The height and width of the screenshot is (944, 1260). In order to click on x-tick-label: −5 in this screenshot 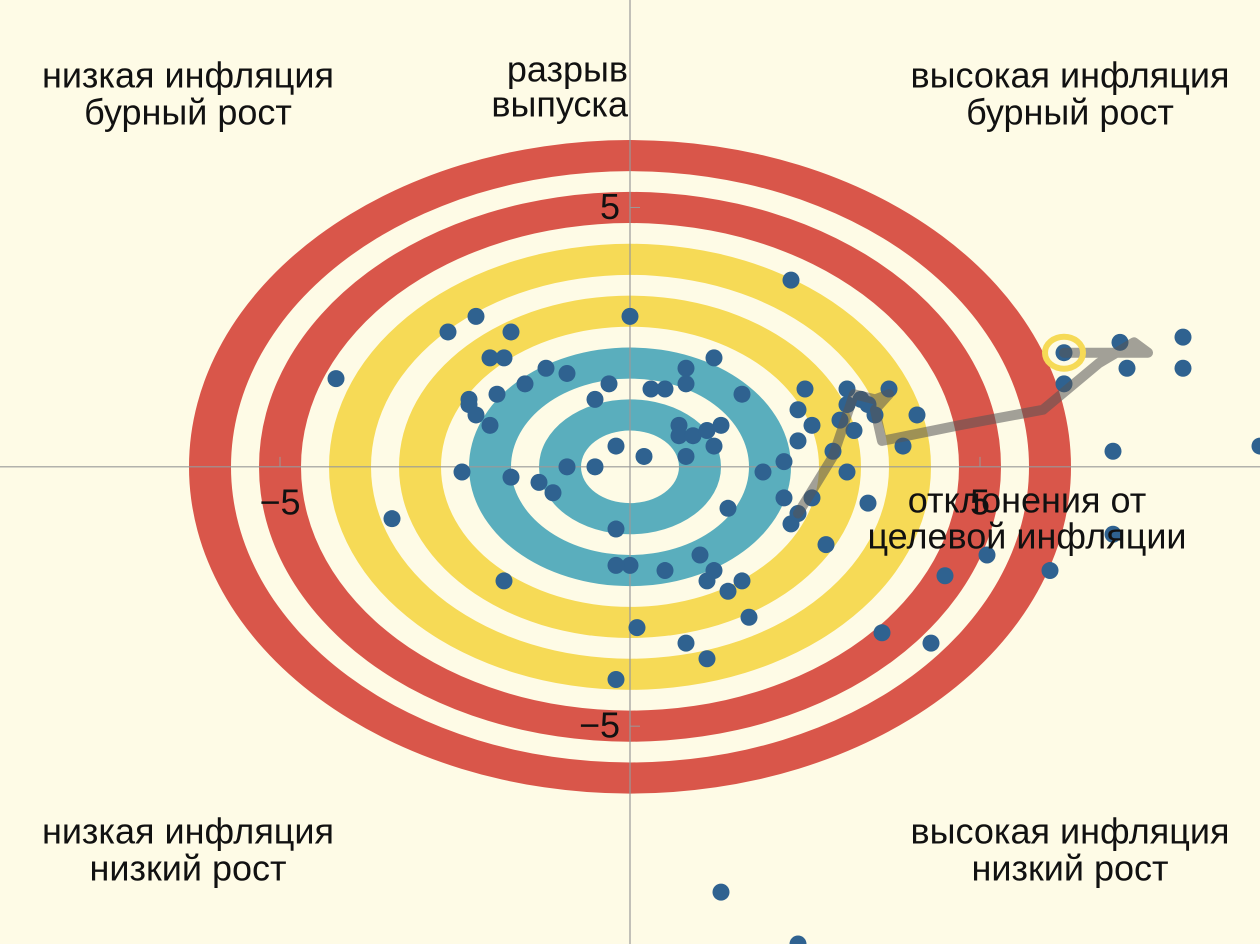, I will do `click(279, 501)`.